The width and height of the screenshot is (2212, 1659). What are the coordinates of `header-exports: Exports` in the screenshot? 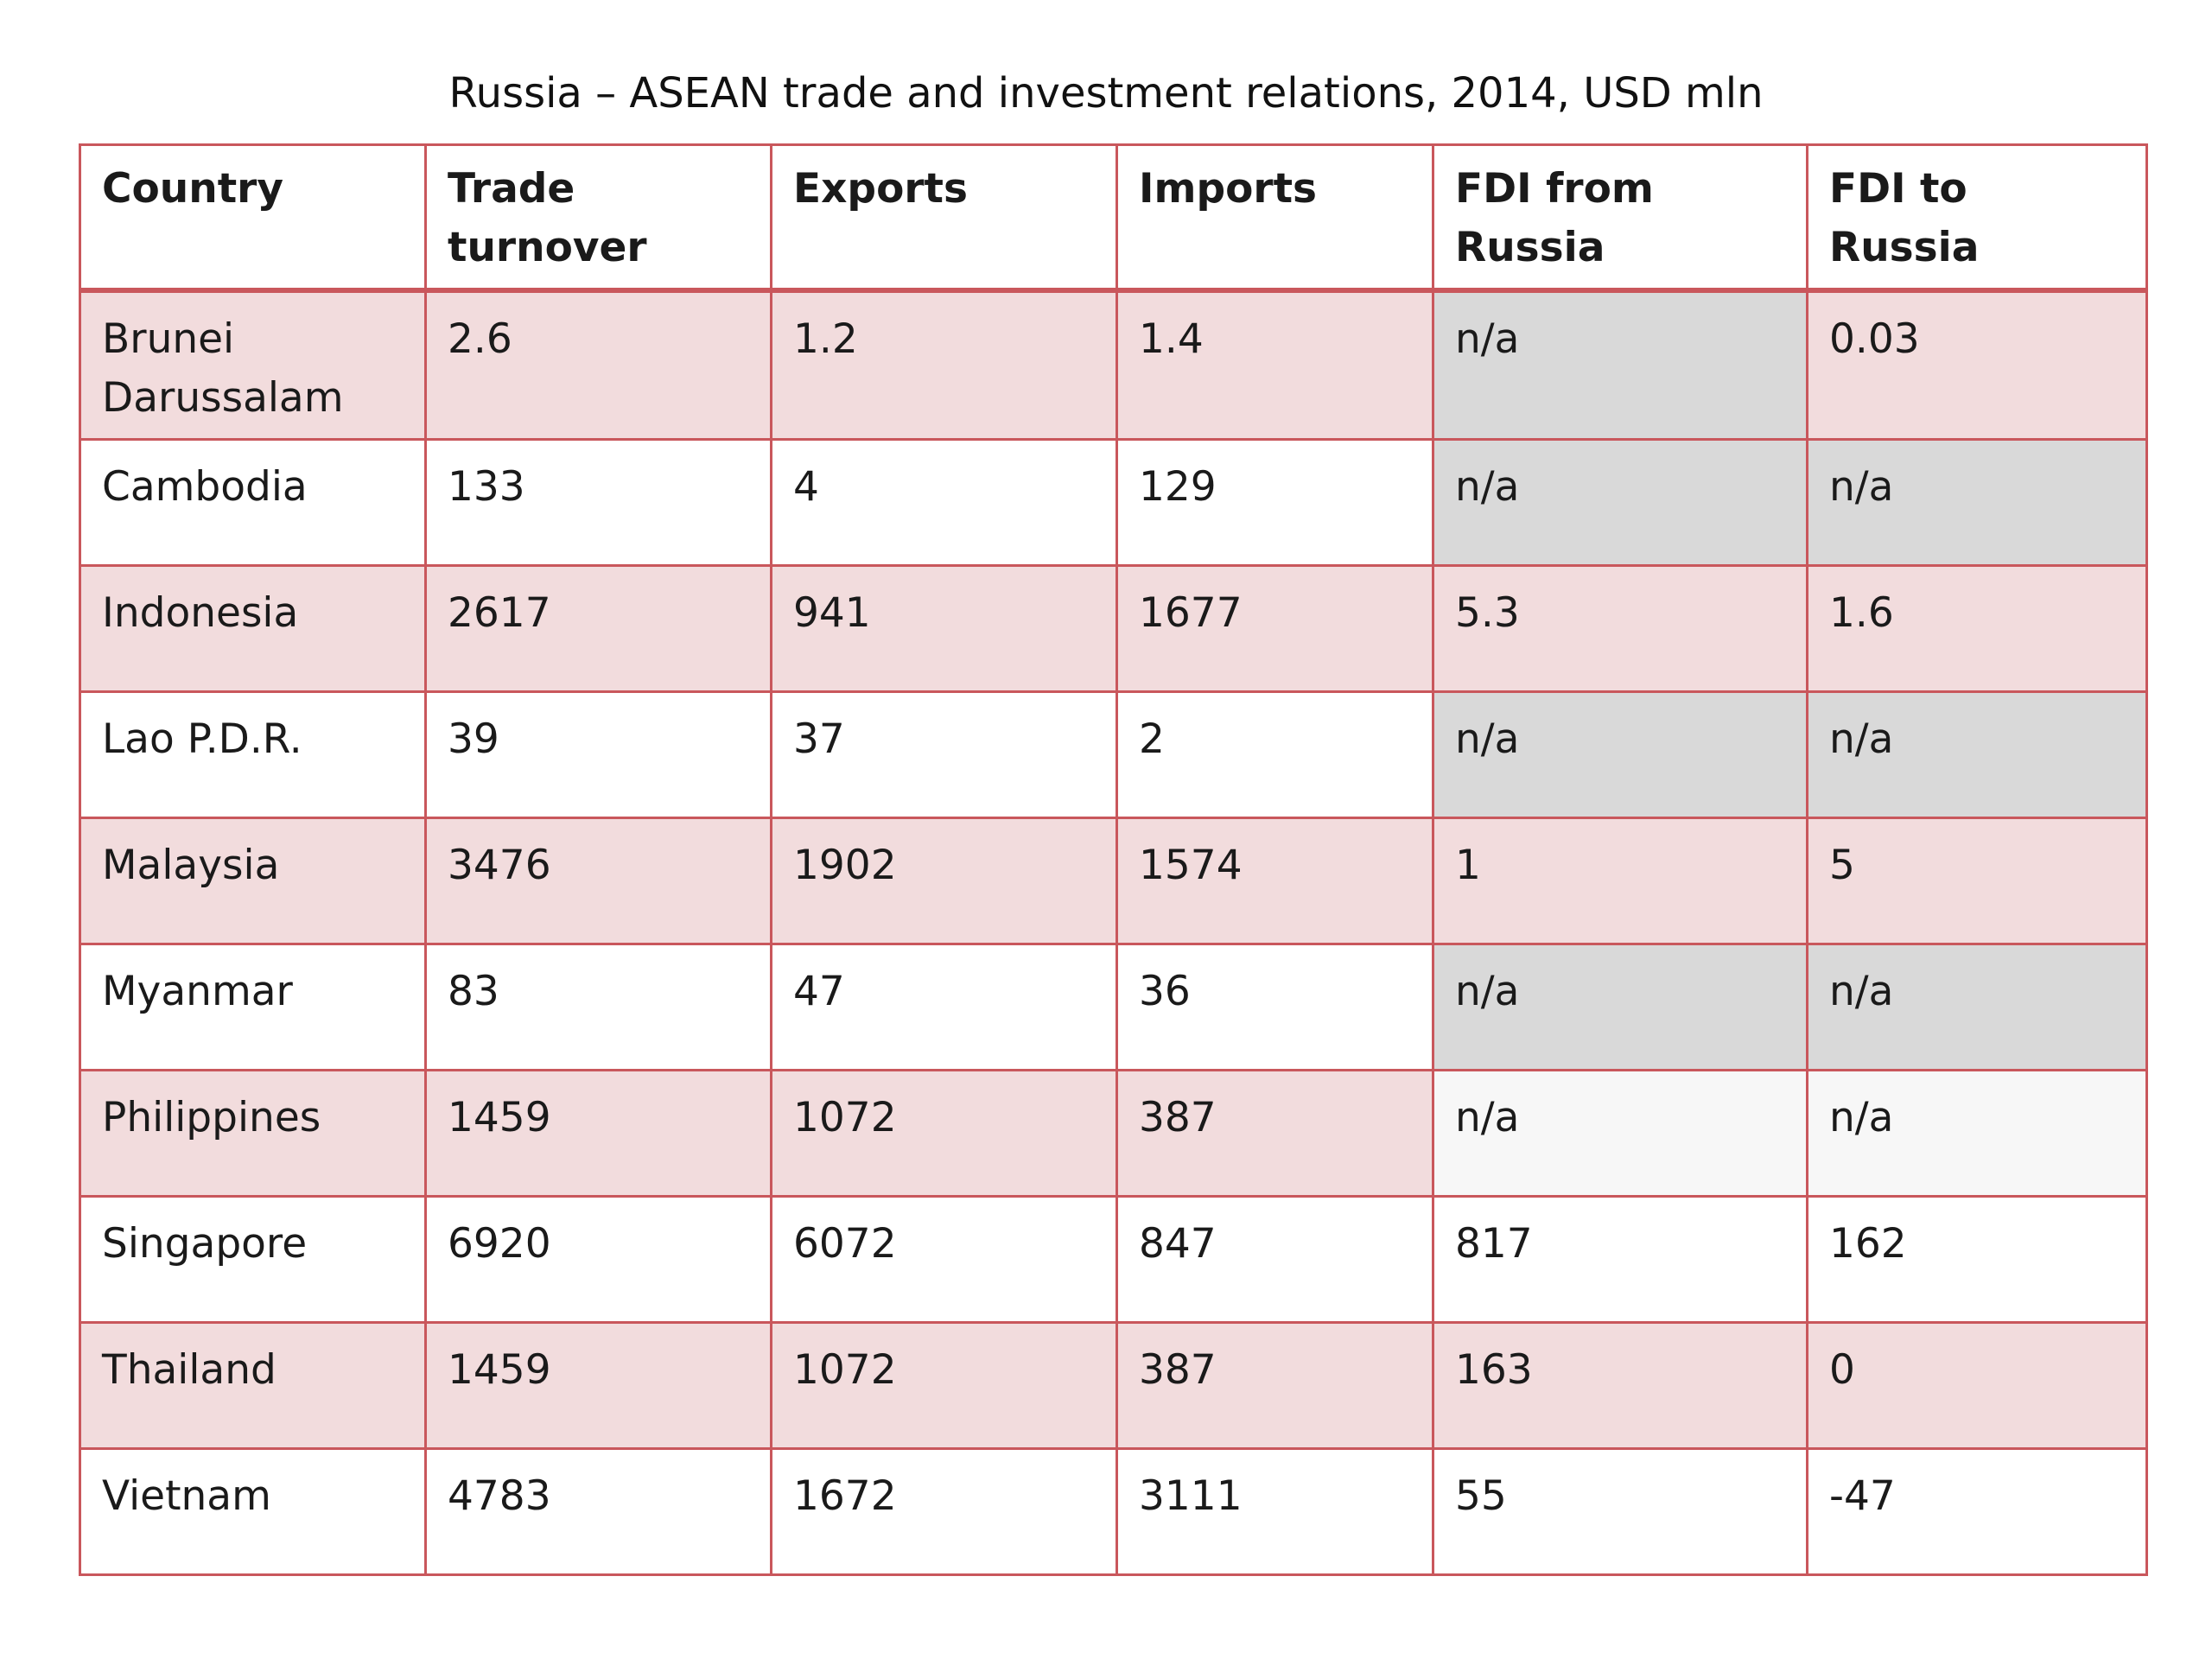 It's located at (944, 218).